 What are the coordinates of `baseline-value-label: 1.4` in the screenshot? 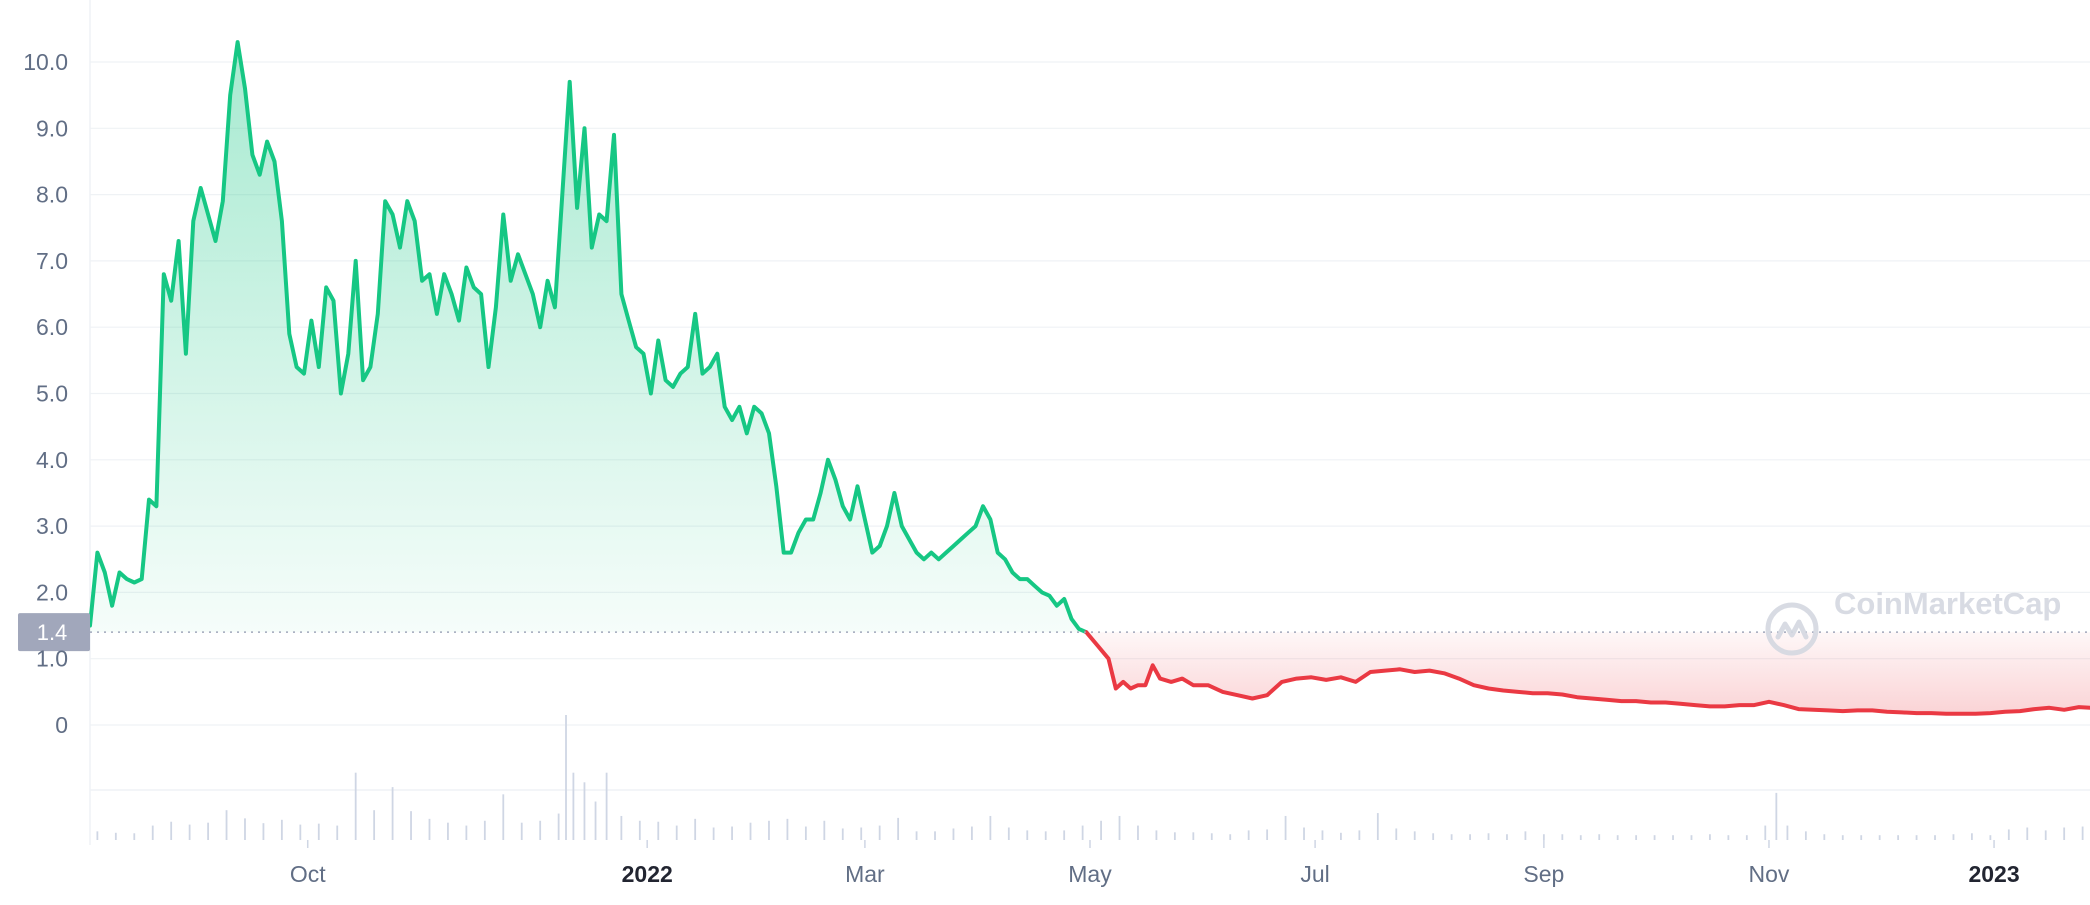 It's located at (52, 632).